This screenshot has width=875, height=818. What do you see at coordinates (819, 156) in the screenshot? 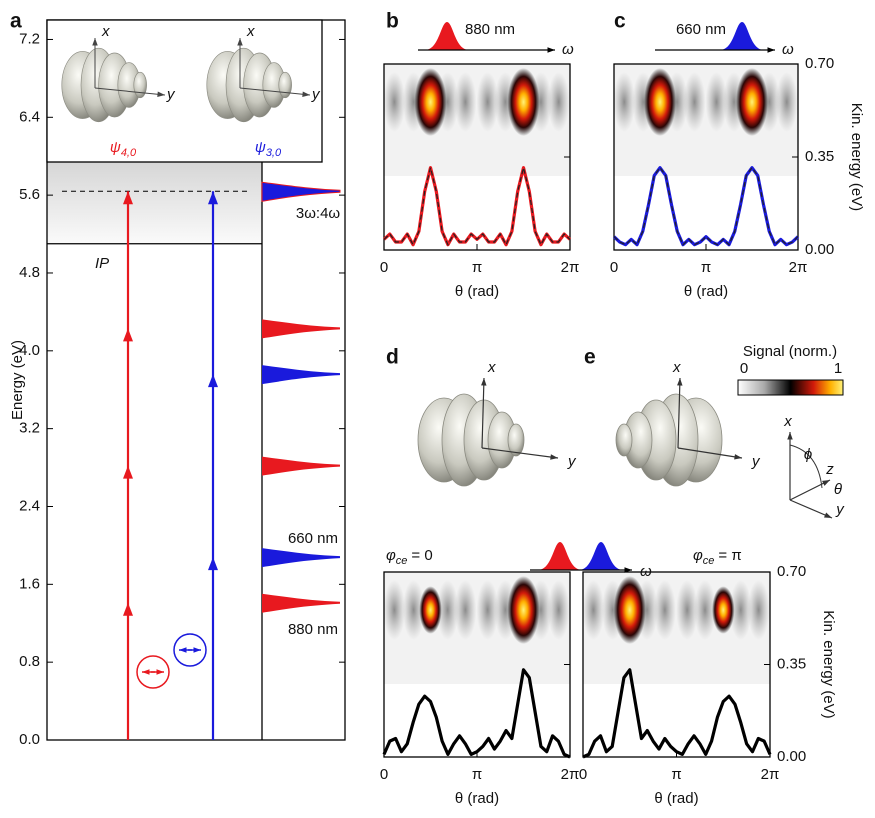
I see `y-tick-label: 0.35` at bounding box center [819, 156].